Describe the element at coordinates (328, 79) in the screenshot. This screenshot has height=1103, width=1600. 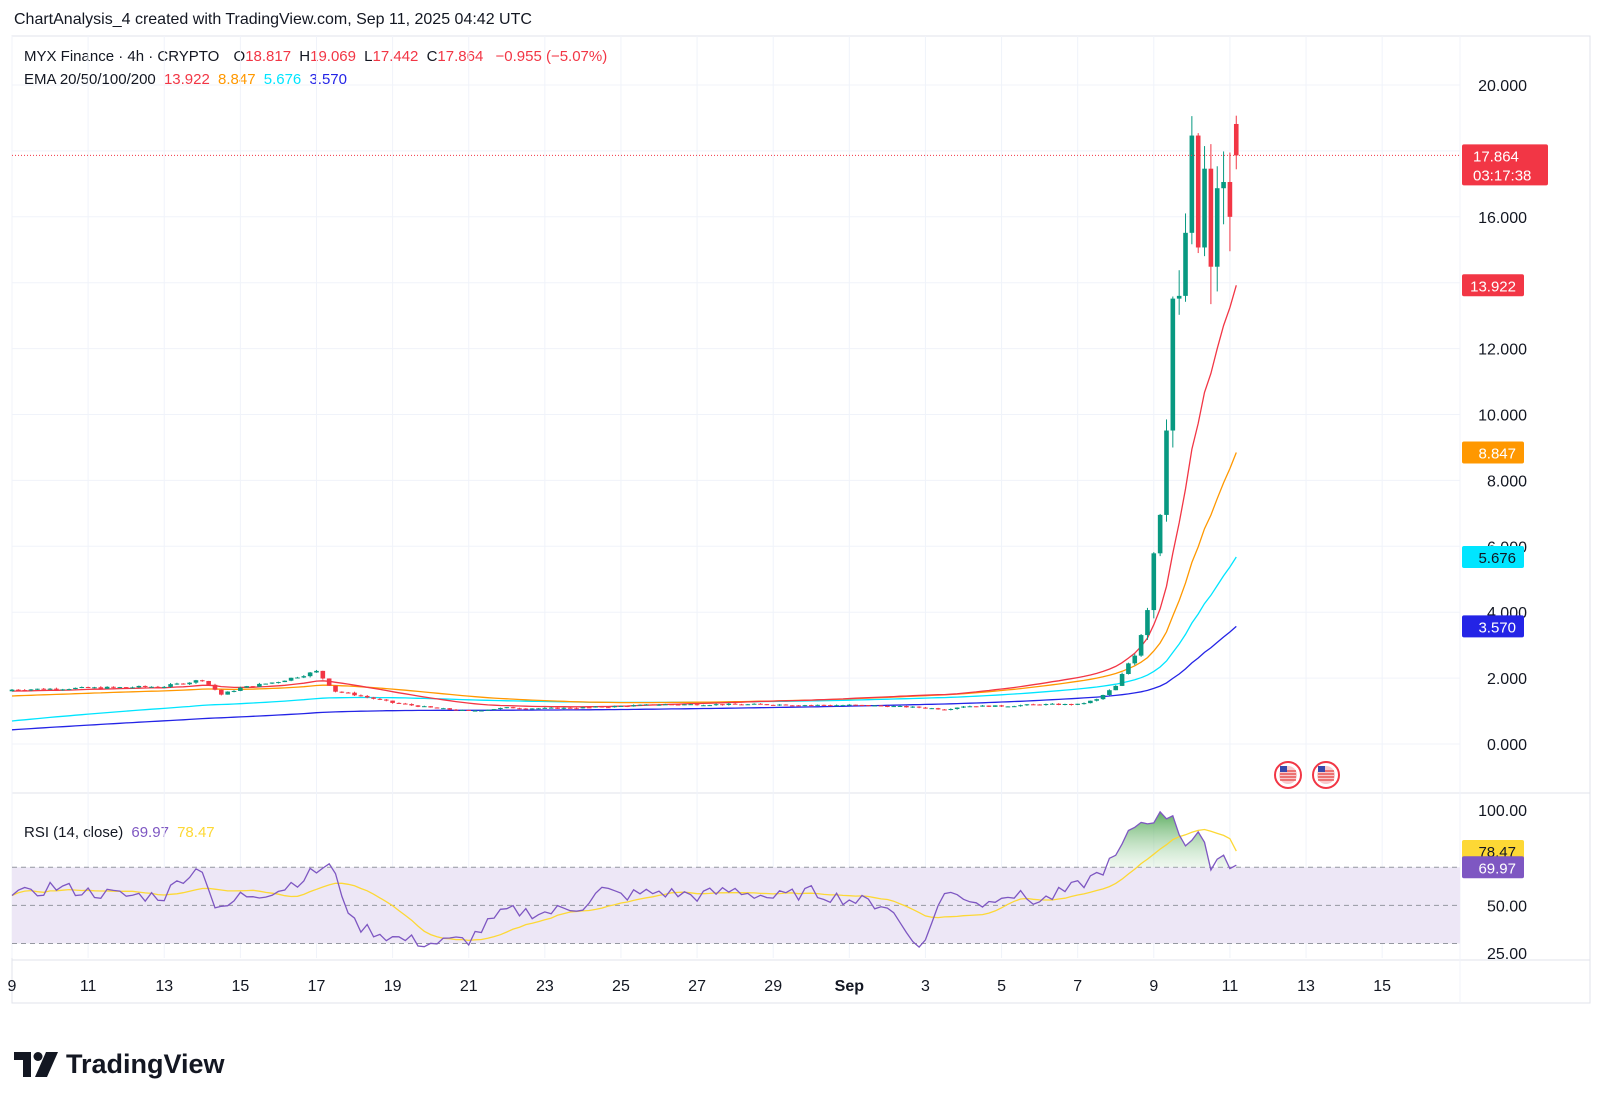
I see `ema200-value: 3.570` at that location.